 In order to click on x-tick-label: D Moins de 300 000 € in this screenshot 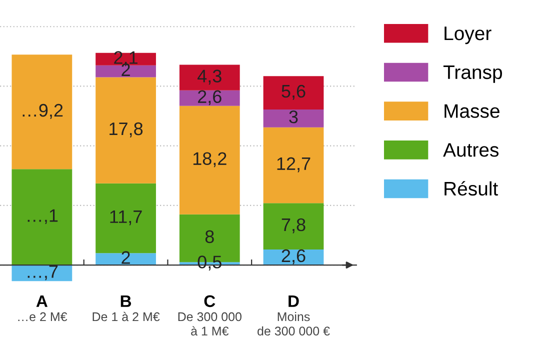, I will do `click(294, 315)`.